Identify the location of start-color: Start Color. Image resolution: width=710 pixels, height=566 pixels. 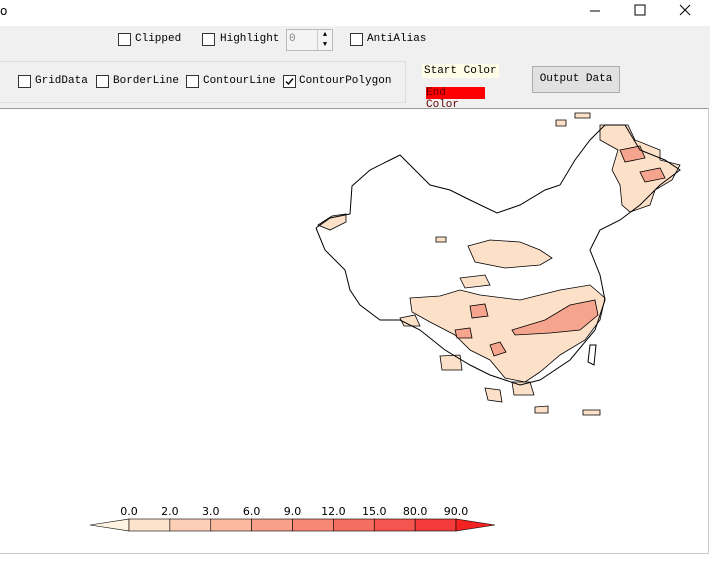
(460, 71).